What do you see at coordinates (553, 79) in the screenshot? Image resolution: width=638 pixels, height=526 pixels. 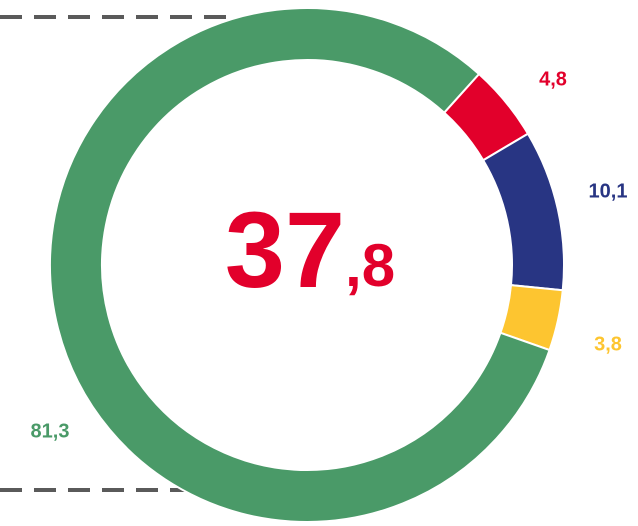 I see `value-label: 4,8` at bounding box center [553, 79].